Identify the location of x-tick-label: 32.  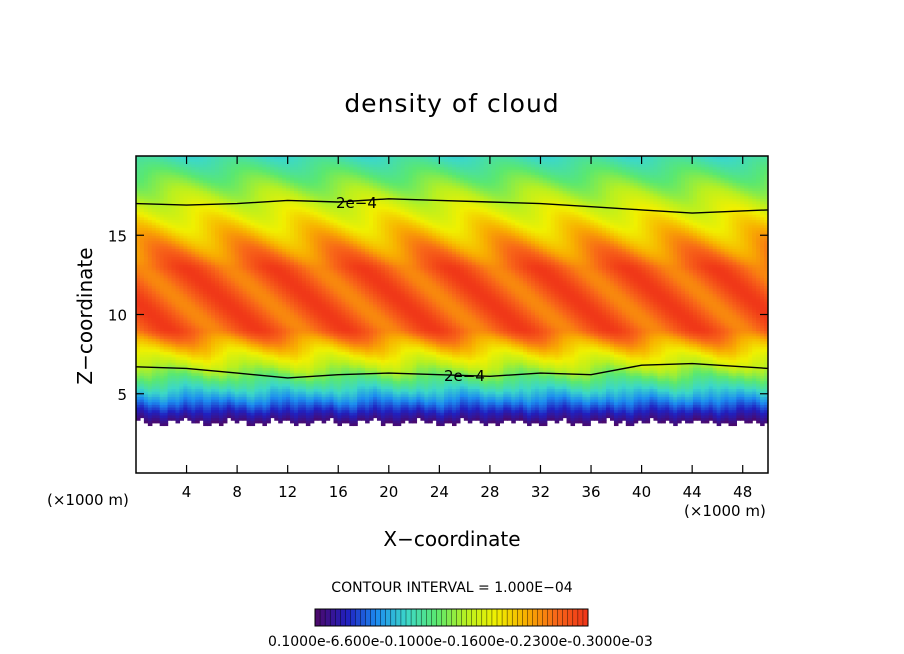
(540, 492).